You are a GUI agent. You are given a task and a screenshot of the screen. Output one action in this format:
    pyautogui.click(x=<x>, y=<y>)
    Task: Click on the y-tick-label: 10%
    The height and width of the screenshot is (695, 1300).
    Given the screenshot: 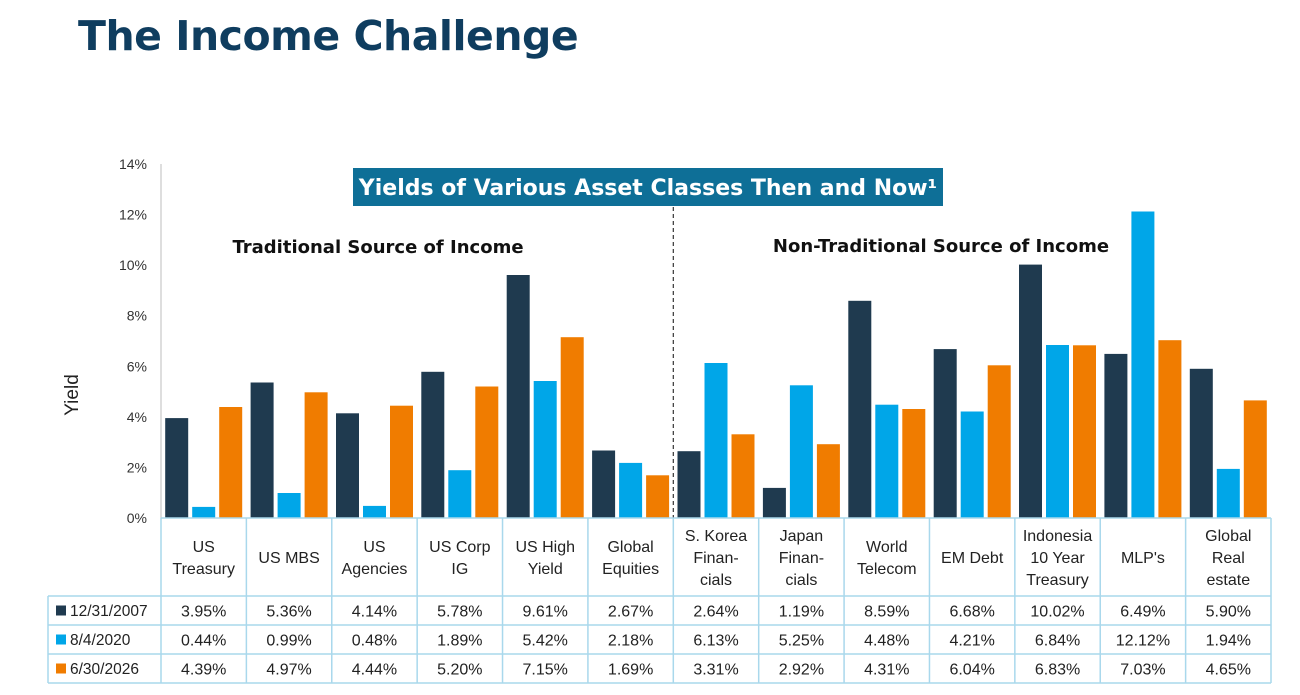 What is the action you would take?
    pyautogui.click(x=133, y=265)
    